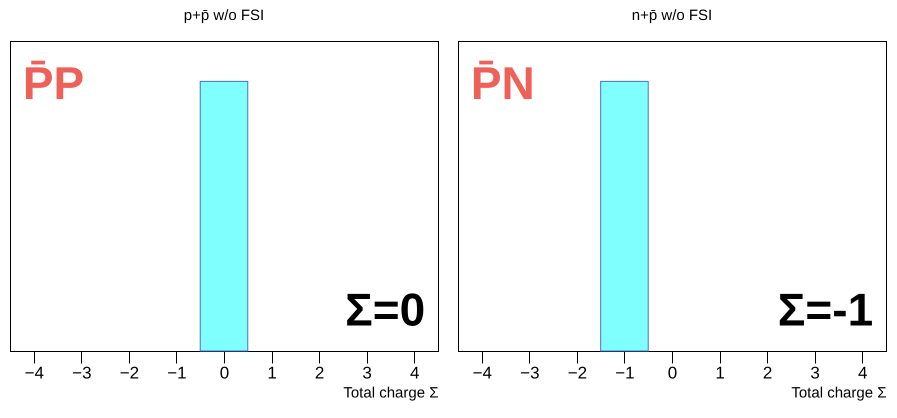 This screenshot has height=418, width=897. I want to click on annotation: P̄P, so click(53, 83).